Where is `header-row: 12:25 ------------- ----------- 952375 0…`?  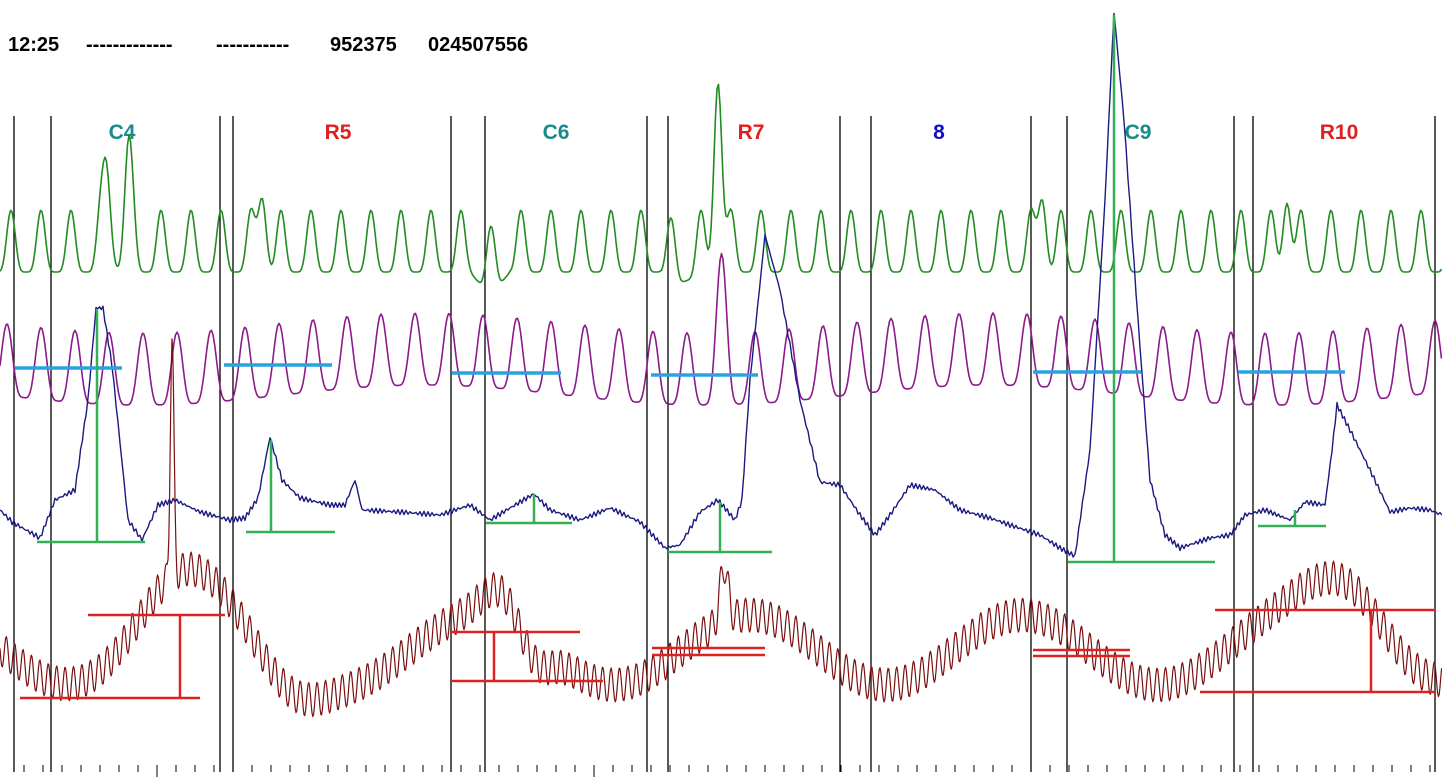
header-row: 12:25 ------------- ----------- 952375 0… is located at coordinates (268, 45).